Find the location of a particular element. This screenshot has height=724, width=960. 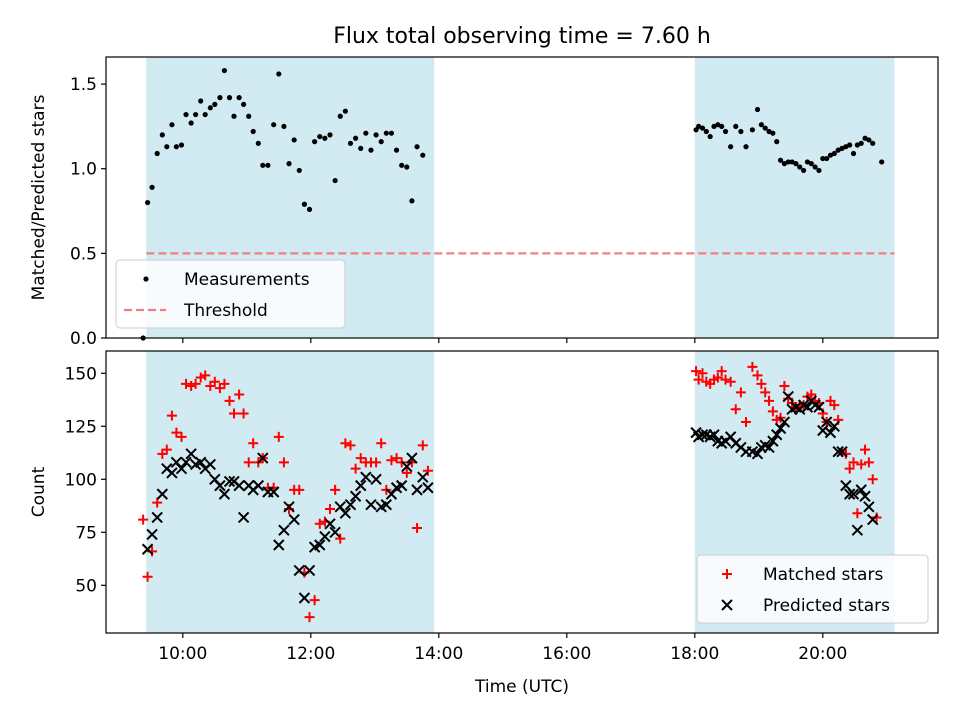

top-panel-x-tick-marks is located at coordinates (503, 340).